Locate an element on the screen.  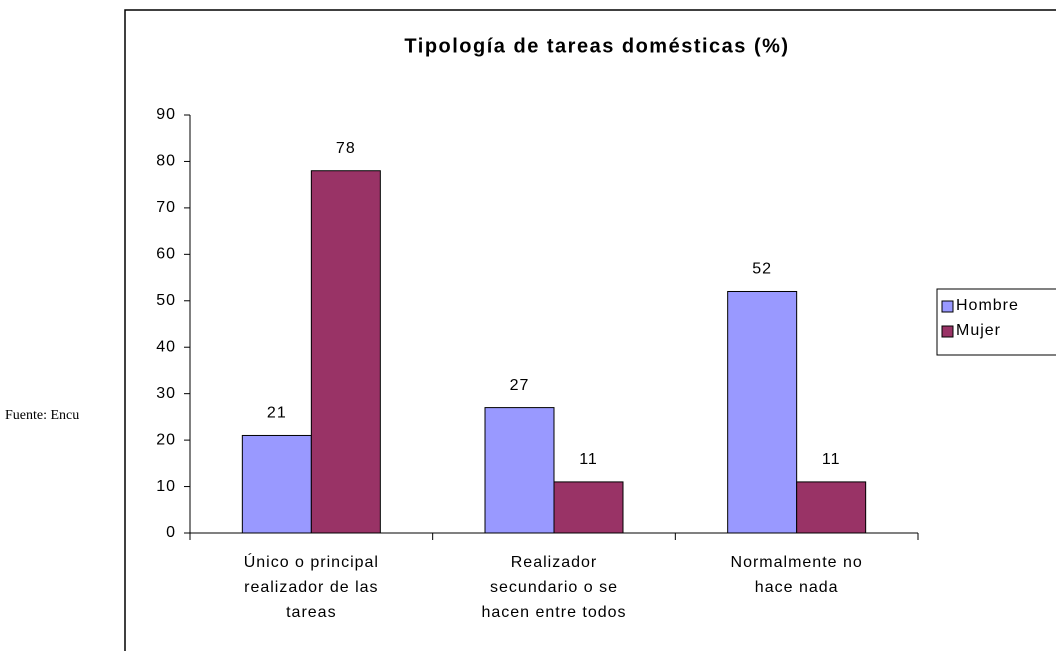
value-label: 52 is located at coordinates (762, 269).